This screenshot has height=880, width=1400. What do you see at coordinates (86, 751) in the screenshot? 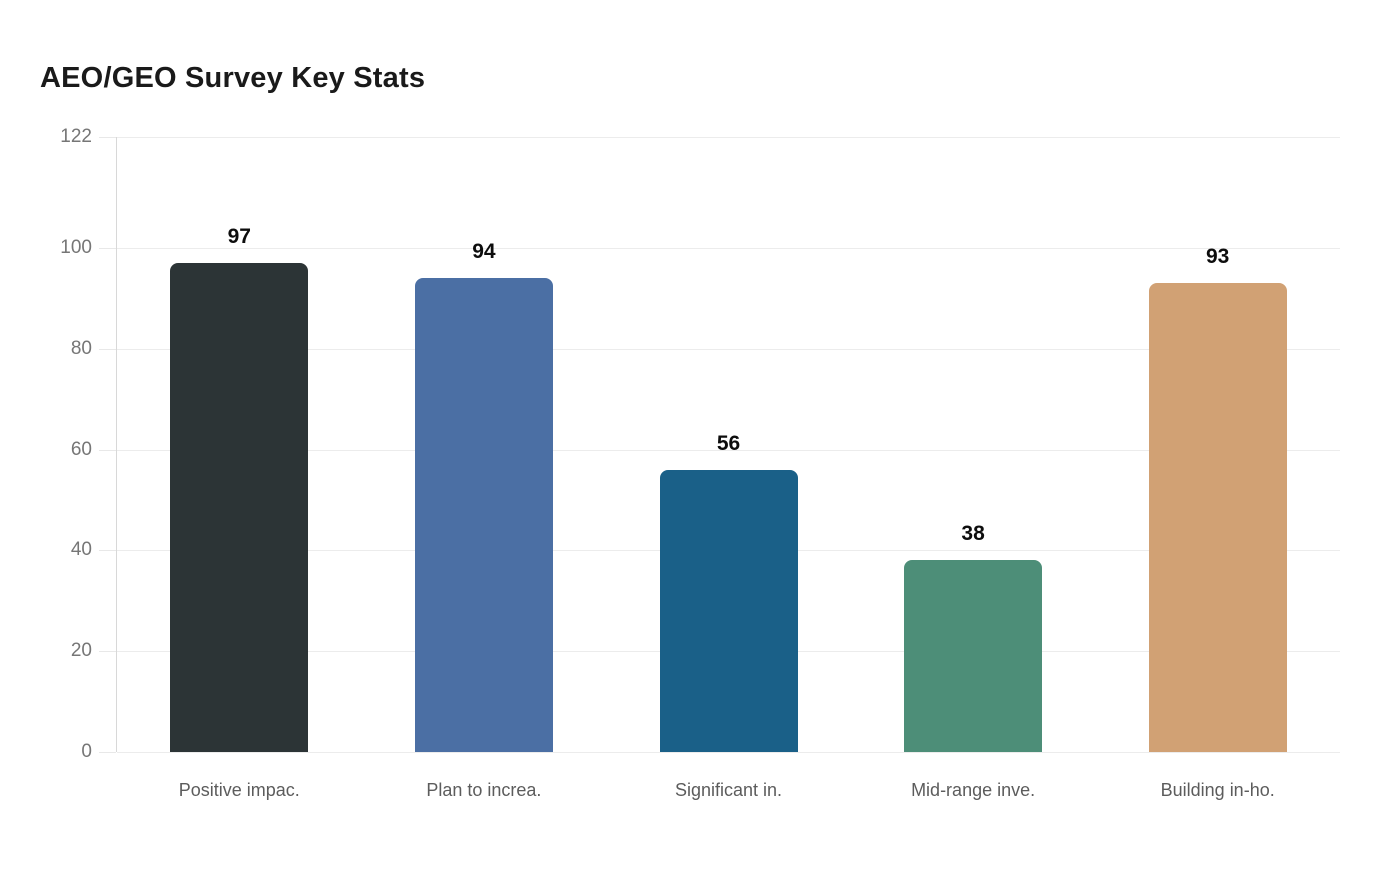
I see `y-tick-label: 0` at bounding box center [86, 751].